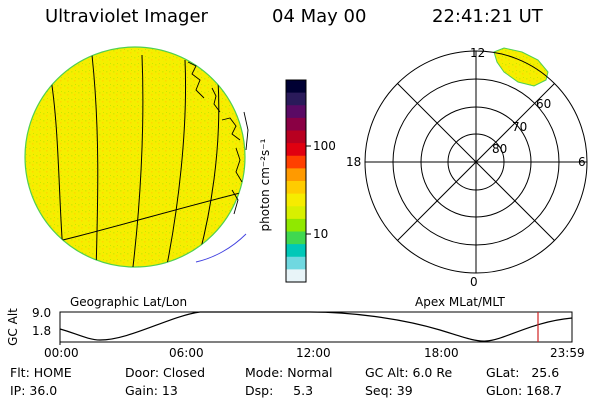 The image size is (600, 400). What do you see at coordinates (279, 390) in the screenshot?
I see `dsp-info: Dsp: 5.3` at bounding box center [279, 390].